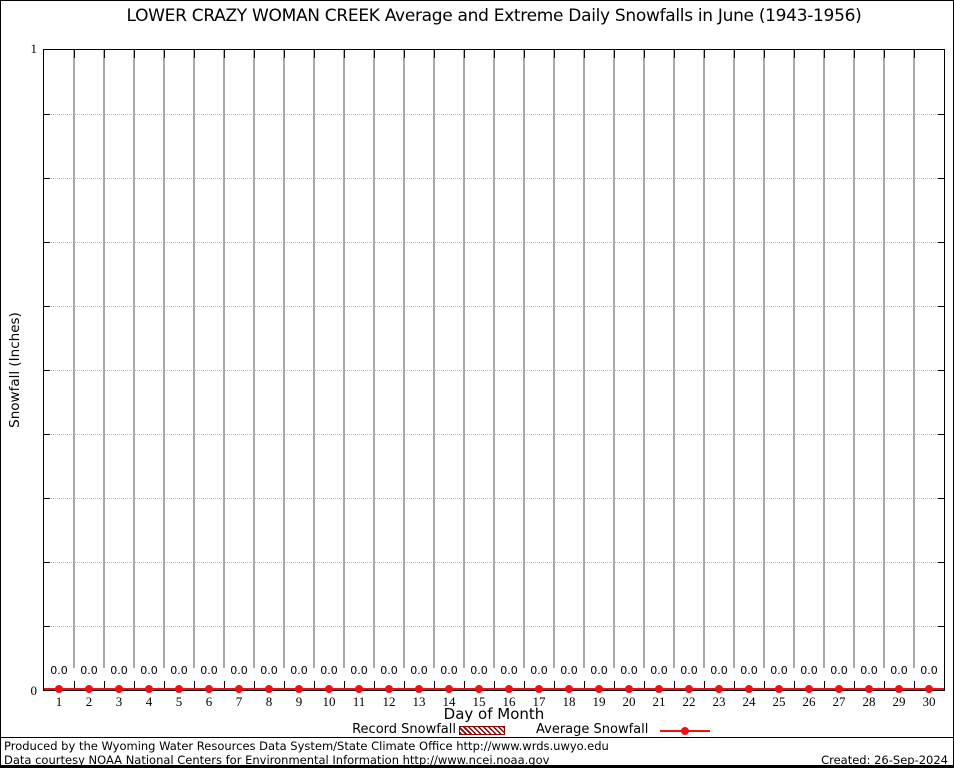 This screenshot has width=954, height=768. What do you see at coordinates (299, 701) in the screenshot?
I see `x-tick-label: 9` at bounding box center [299, 701].